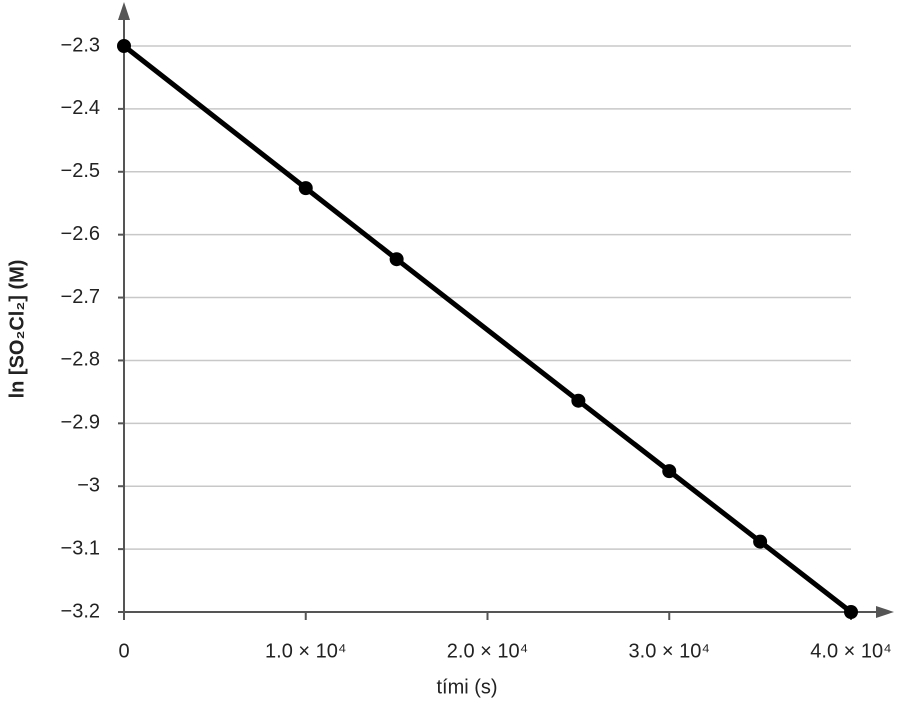  I want to click on y-tick-label: −3, so click(88, 486).